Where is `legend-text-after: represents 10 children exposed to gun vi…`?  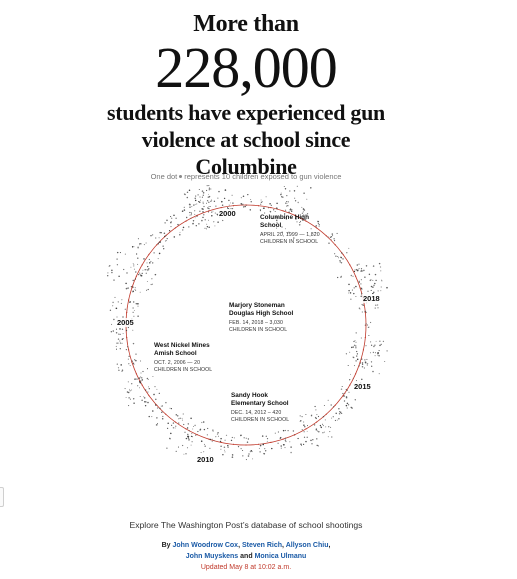 legend-text-after: represents 10 children exposed to gun vi… is located at coordinates (263, 176).